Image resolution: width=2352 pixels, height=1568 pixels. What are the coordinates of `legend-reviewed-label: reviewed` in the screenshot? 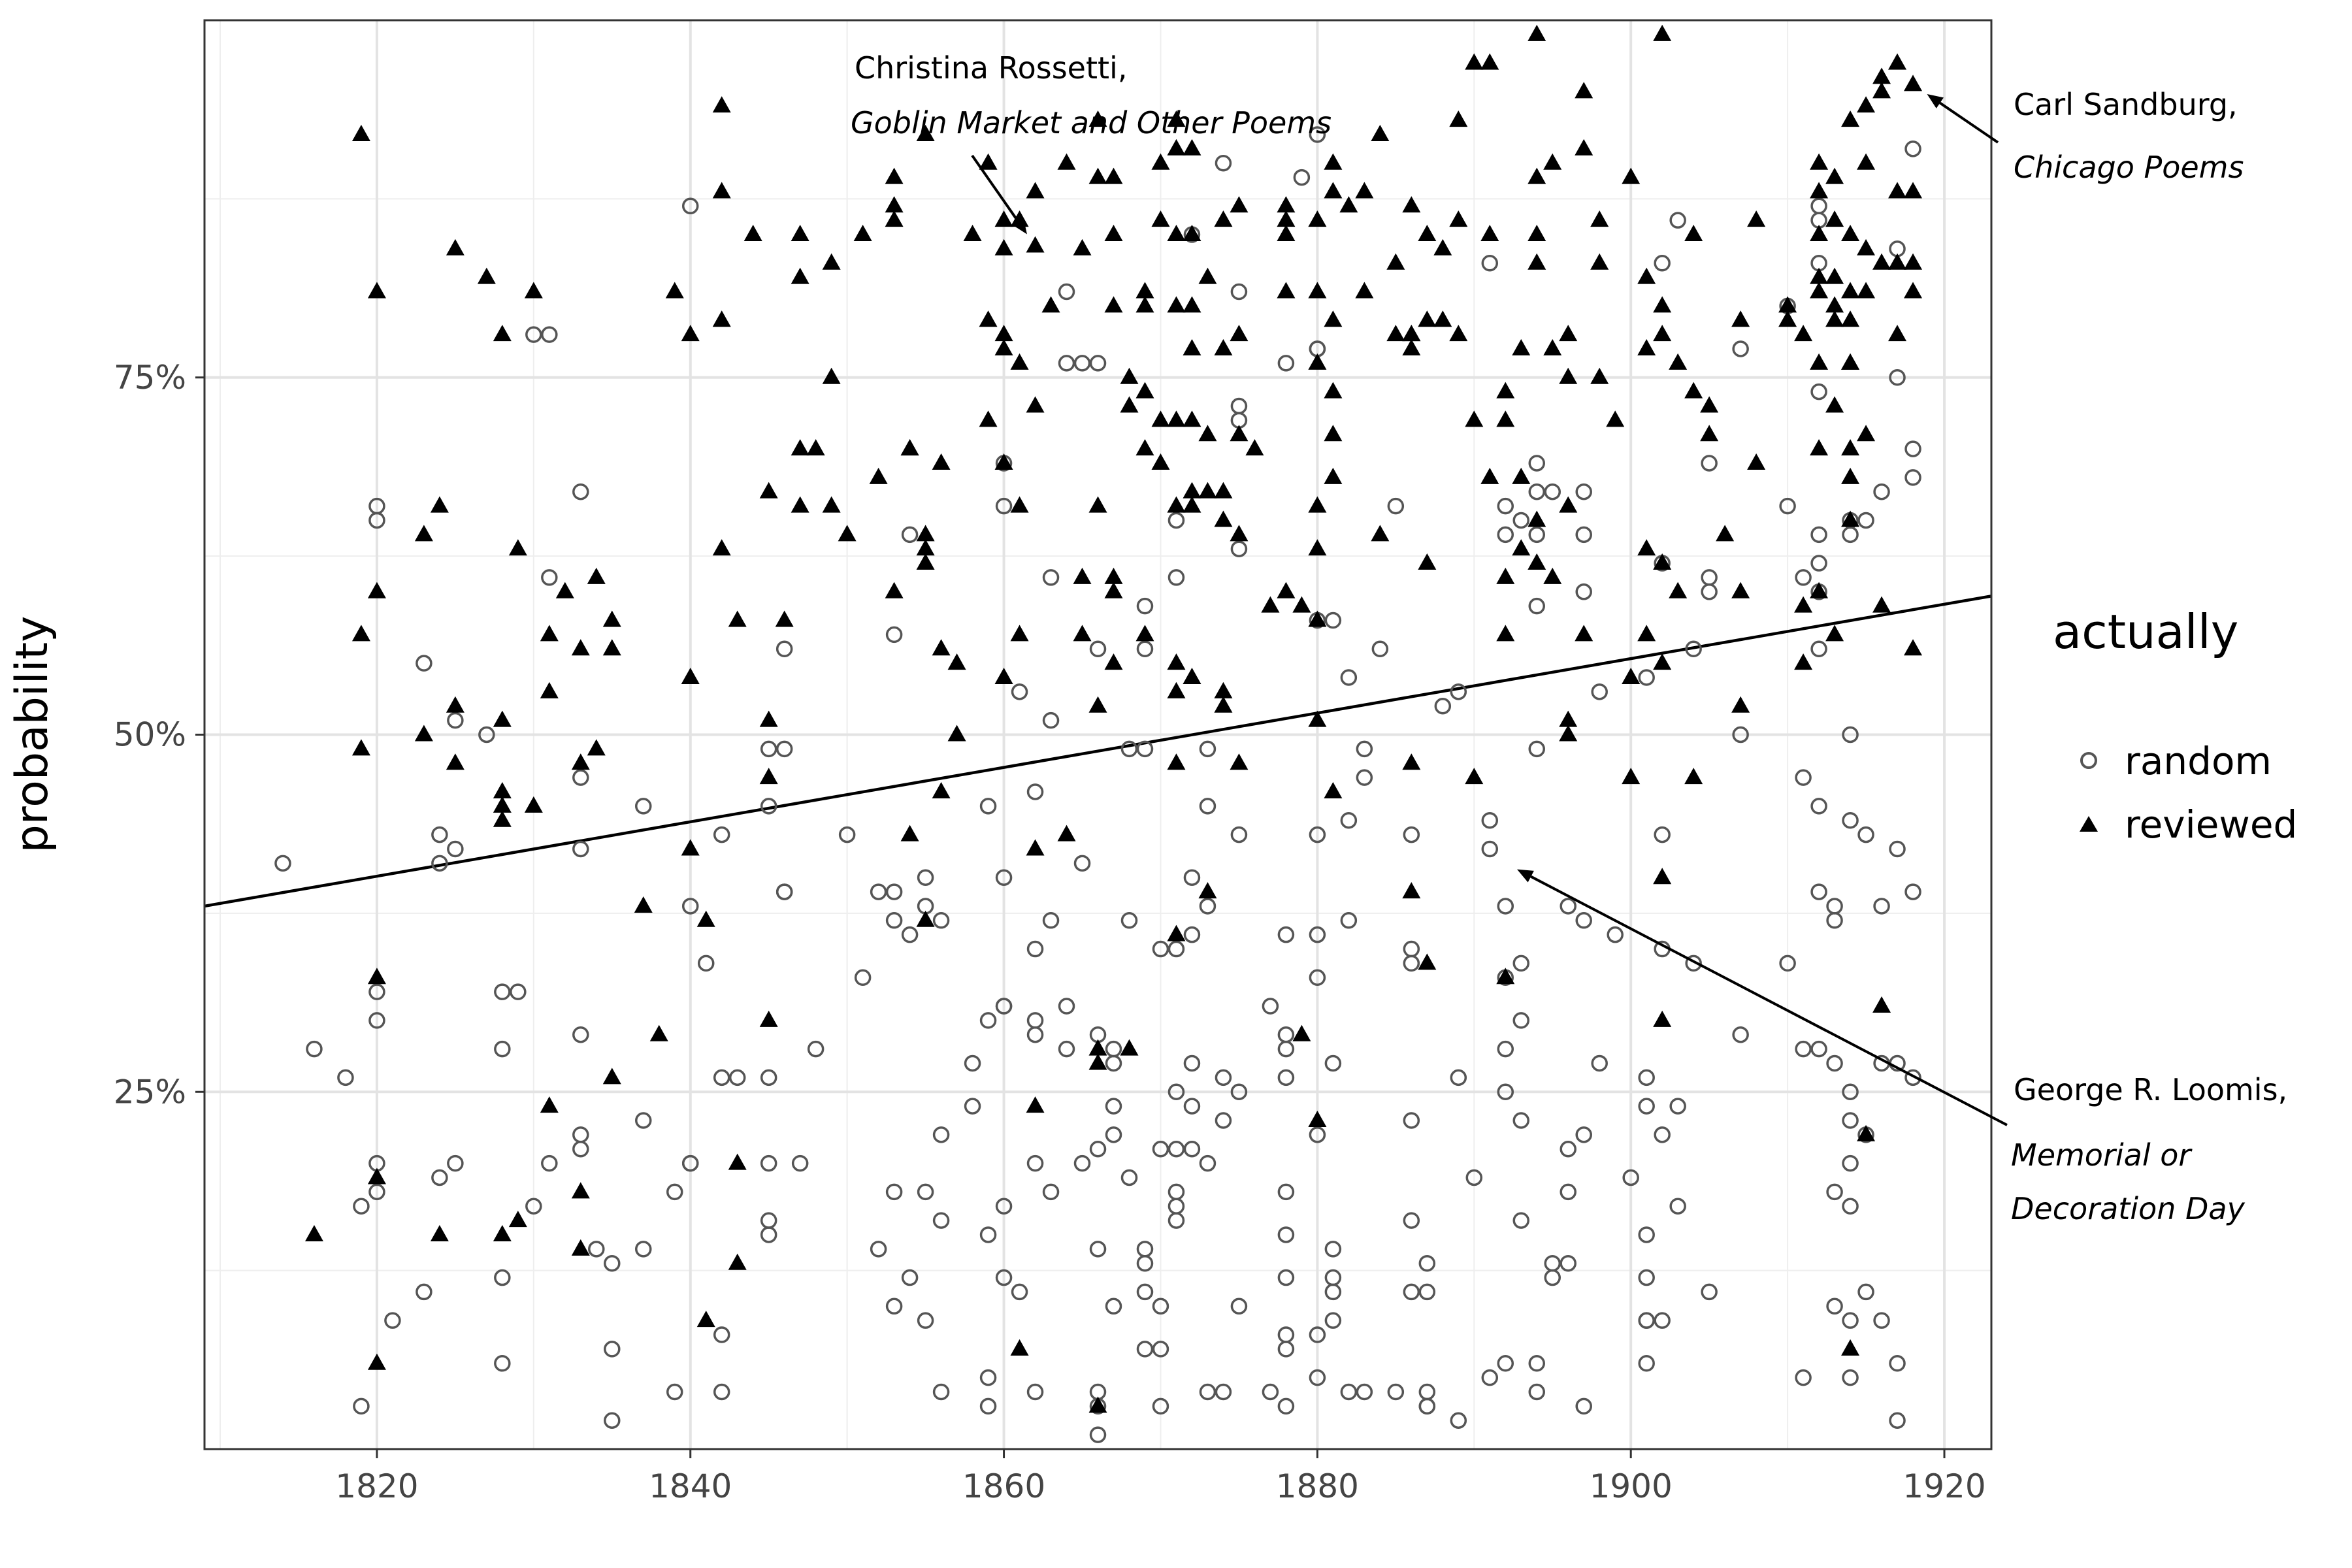 It's located at (2211, 824).